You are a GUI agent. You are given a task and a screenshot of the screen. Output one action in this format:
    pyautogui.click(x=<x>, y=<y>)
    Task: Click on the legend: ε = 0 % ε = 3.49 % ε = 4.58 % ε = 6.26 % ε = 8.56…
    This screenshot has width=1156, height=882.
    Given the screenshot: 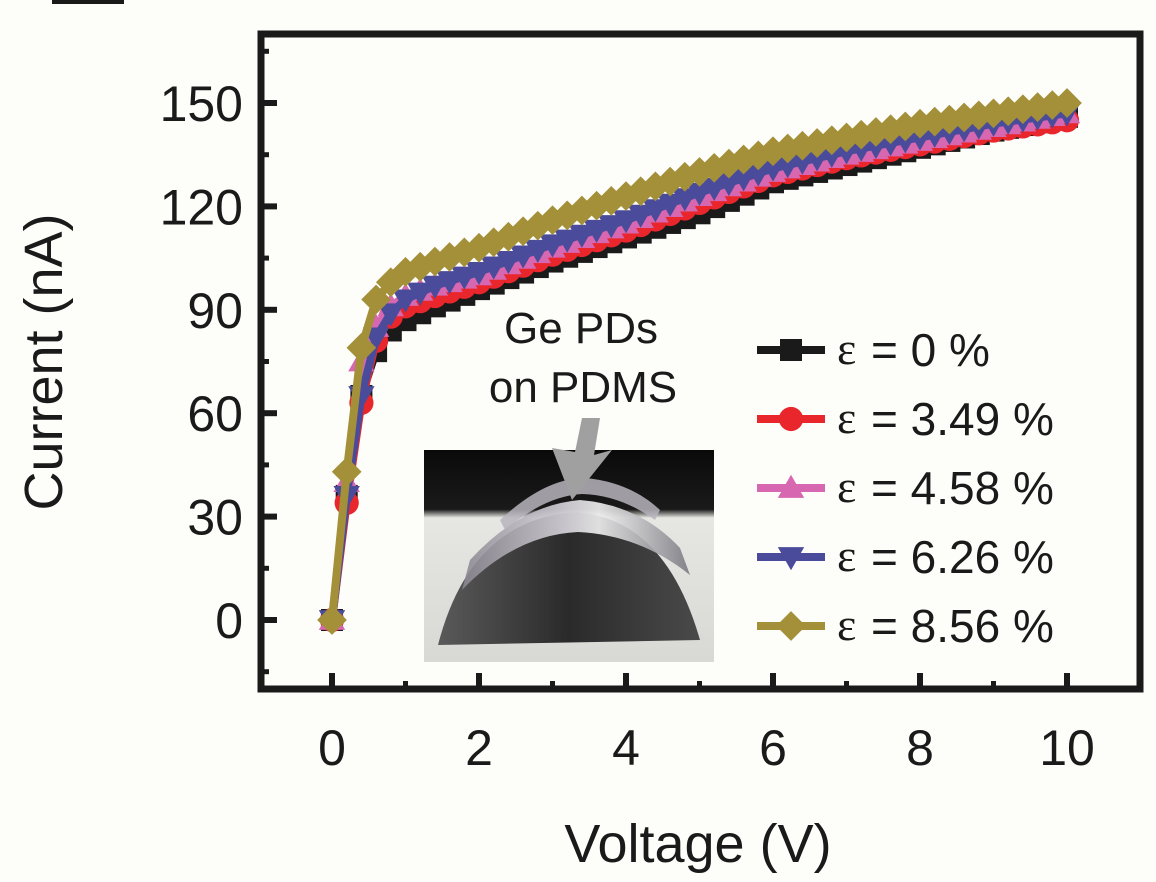 What is the action you would take?
    pyautogui.click(x=905, y=487)
    